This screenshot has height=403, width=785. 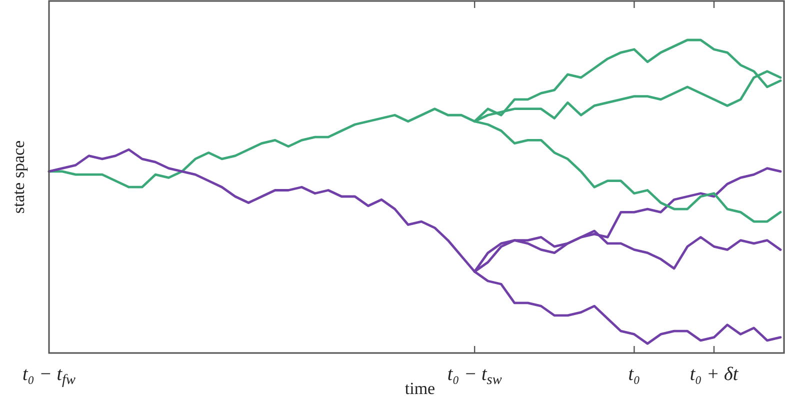 What do you see at coordinates (714, 374) in the screenshot?
I see `x-tick-label: t₀ + δt` at bounding box center [714, 374].